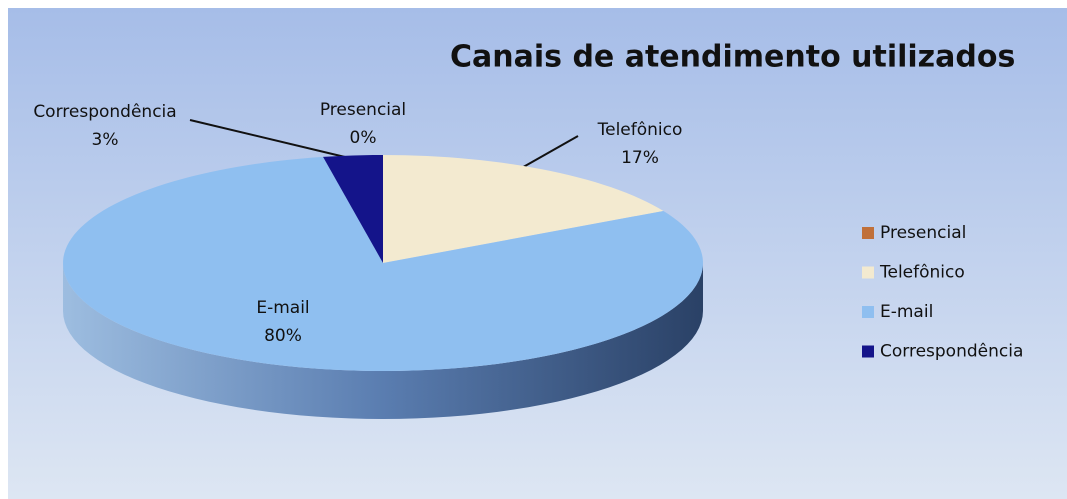 The height and width of the screenshot is (499, 1067). Describe the element at coordinates (922, 273) in the screenshot. I see `legend-label: Telefônico` at that location.